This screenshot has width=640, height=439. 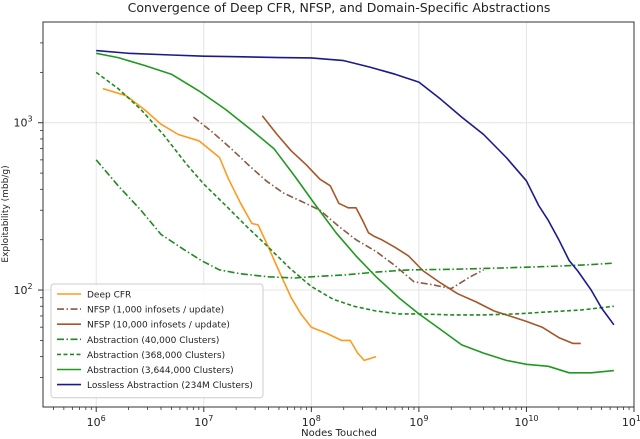 What do you see at coordinates (158, 326) in the screenshot?
I see `legend-entry-label: NFSP (10,000 infosets / update)` at bounding box center [158, 326].